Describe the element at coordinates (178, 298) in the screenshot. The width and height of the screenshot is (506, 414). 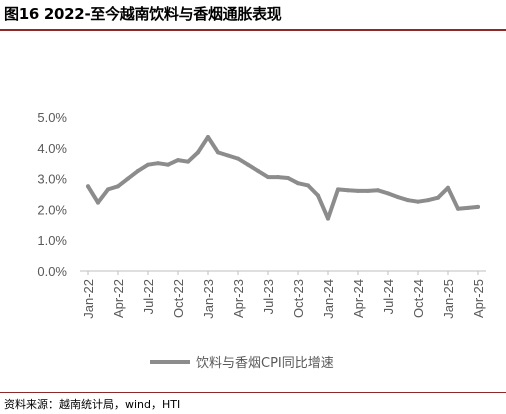
I see `x-tick-label: Oct-22` at that location.